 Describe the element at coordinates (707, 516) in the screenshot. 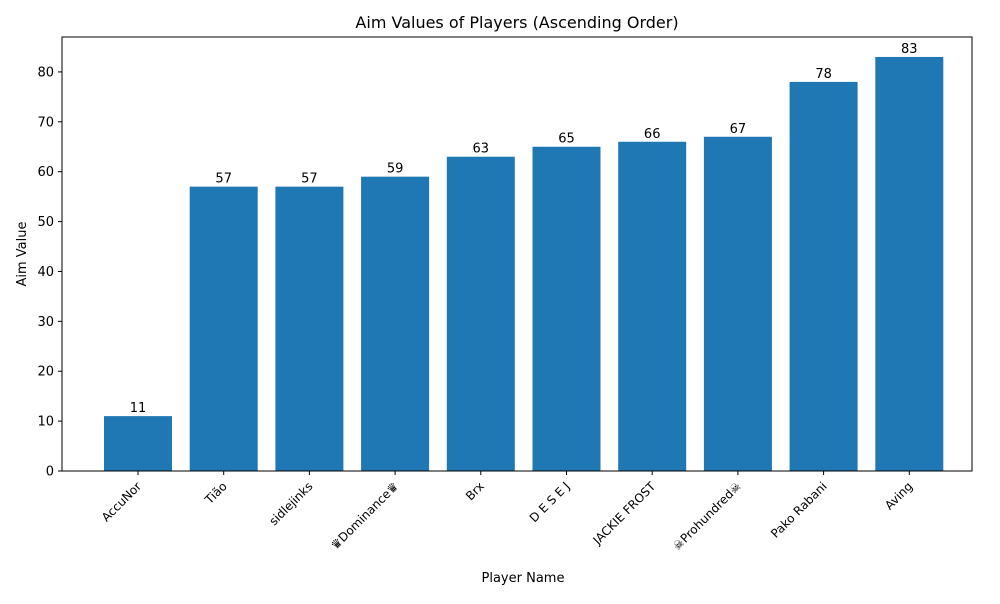

I see `x-tick-label: ☠Prohundred☠` at that location.